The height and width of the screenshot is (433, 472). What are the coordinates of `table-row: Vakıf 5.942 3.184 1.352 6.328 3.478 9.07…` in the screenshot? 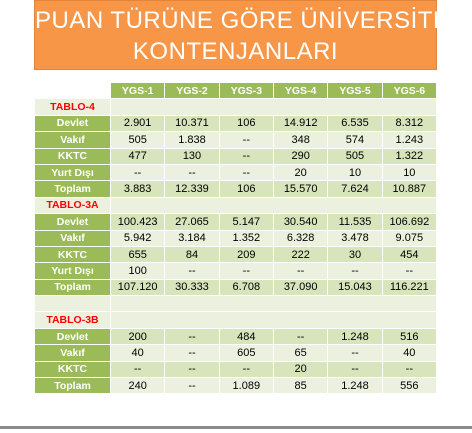 It's located at (236, 238).